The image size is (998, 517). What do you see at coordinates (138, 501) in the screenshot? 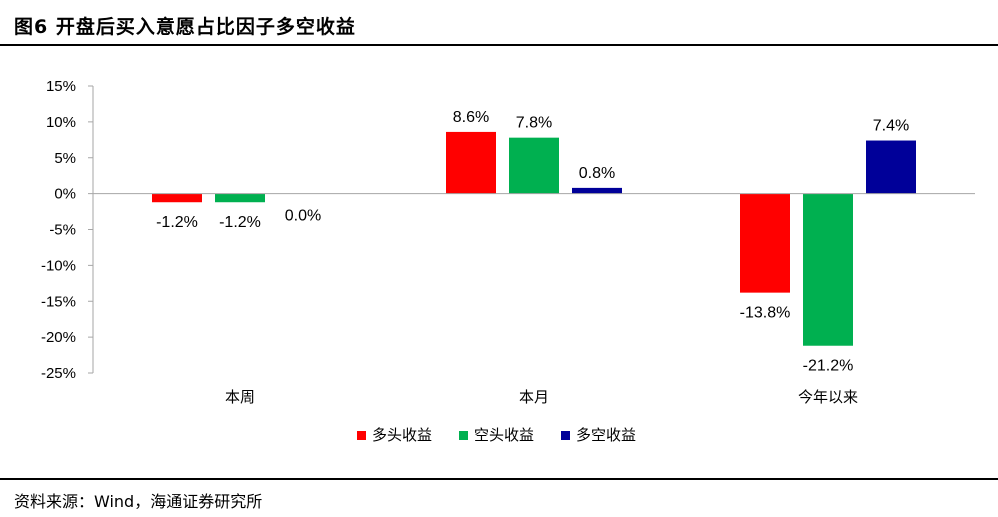
I see `source-note: 资料来源：Wind，海通证券研究所` at bounding box center [138, 501].